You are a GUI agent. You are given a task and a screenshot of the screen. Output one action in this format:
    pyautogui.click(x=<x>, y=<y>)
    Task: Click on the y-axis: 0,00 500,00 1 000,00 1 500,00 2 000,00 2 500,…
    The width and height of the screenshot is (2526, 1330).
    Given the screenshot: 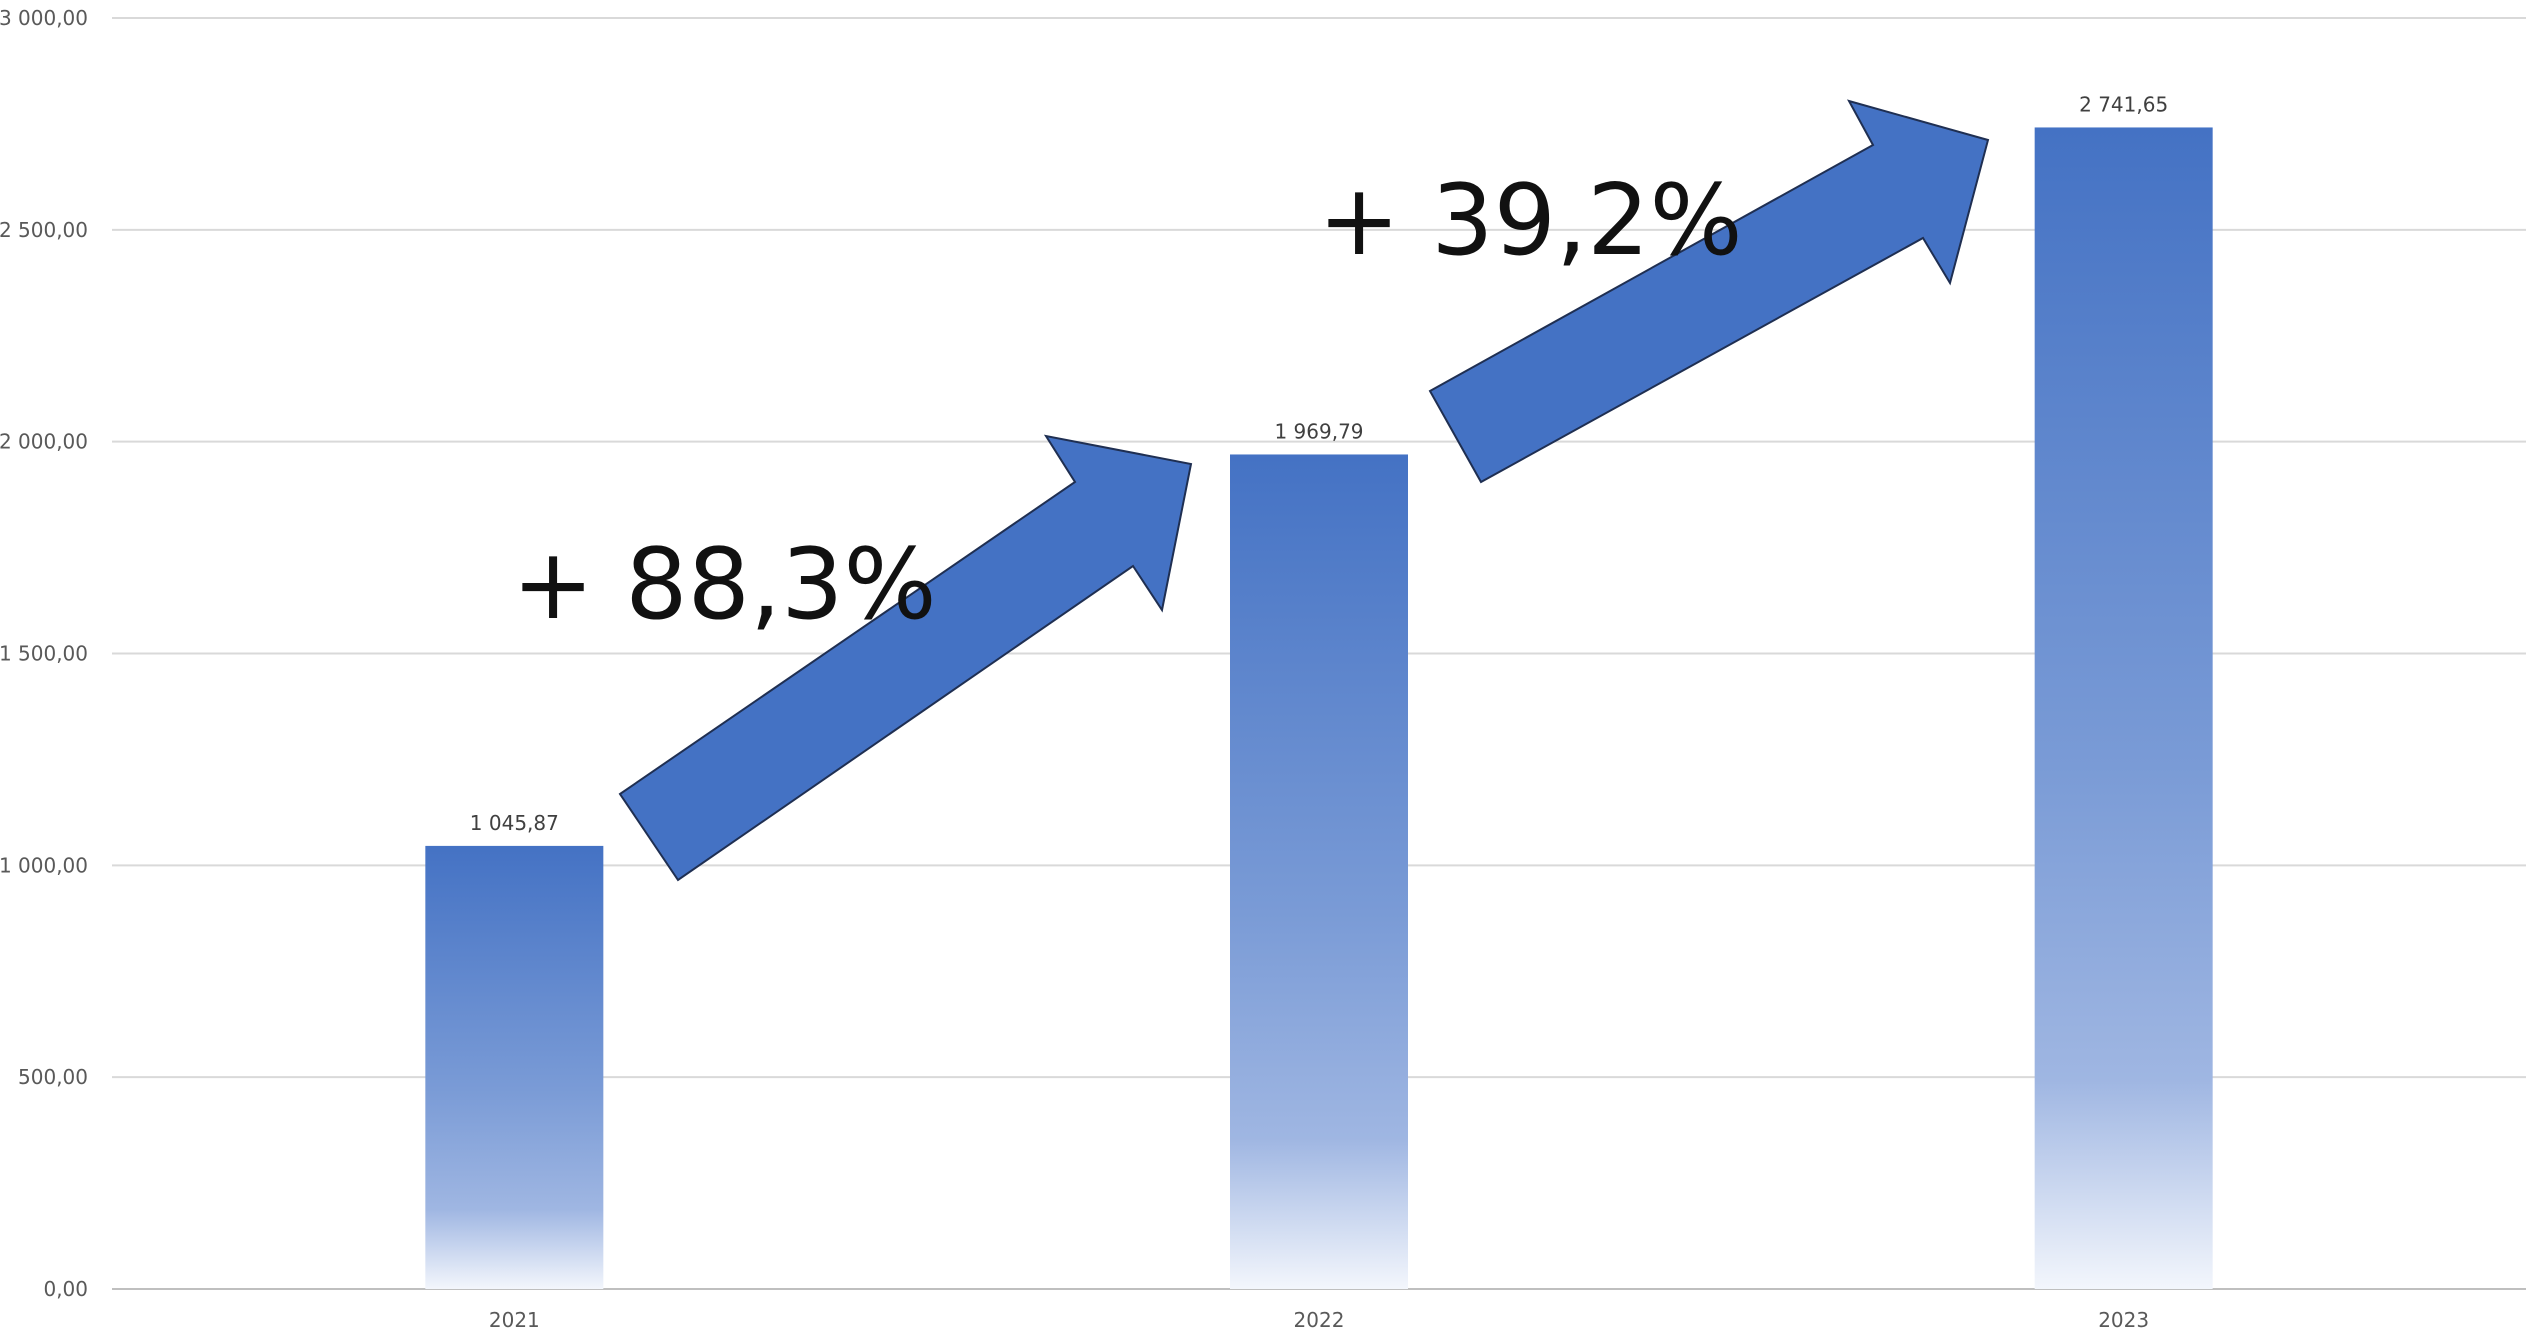 What is the action you would take?
    pyautogui.click(x=44, y=653)
    